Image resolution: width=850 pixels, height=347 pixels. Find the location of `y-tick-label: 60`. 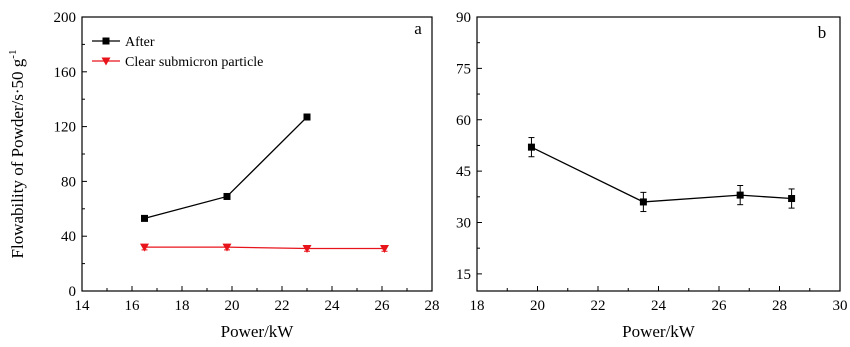

y-tick-label: 60 is located at coordinates (463, 121).